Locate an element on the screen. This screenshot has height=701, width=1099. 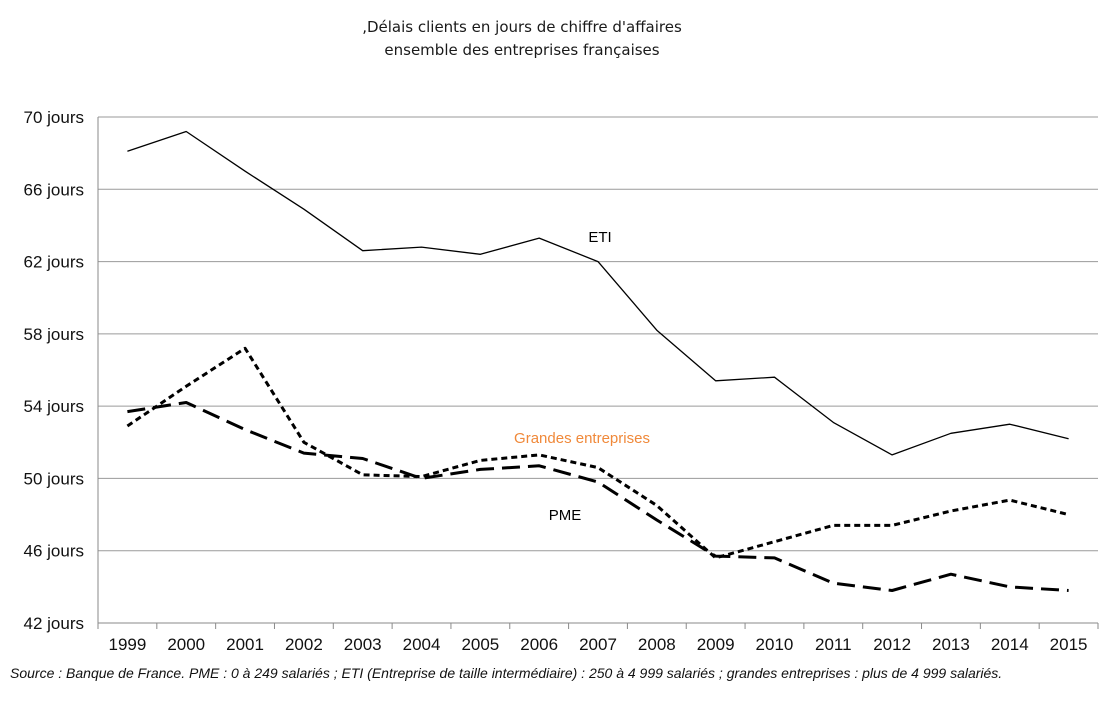
x-tick-label: 2008 is located at coordinates (657, 644).